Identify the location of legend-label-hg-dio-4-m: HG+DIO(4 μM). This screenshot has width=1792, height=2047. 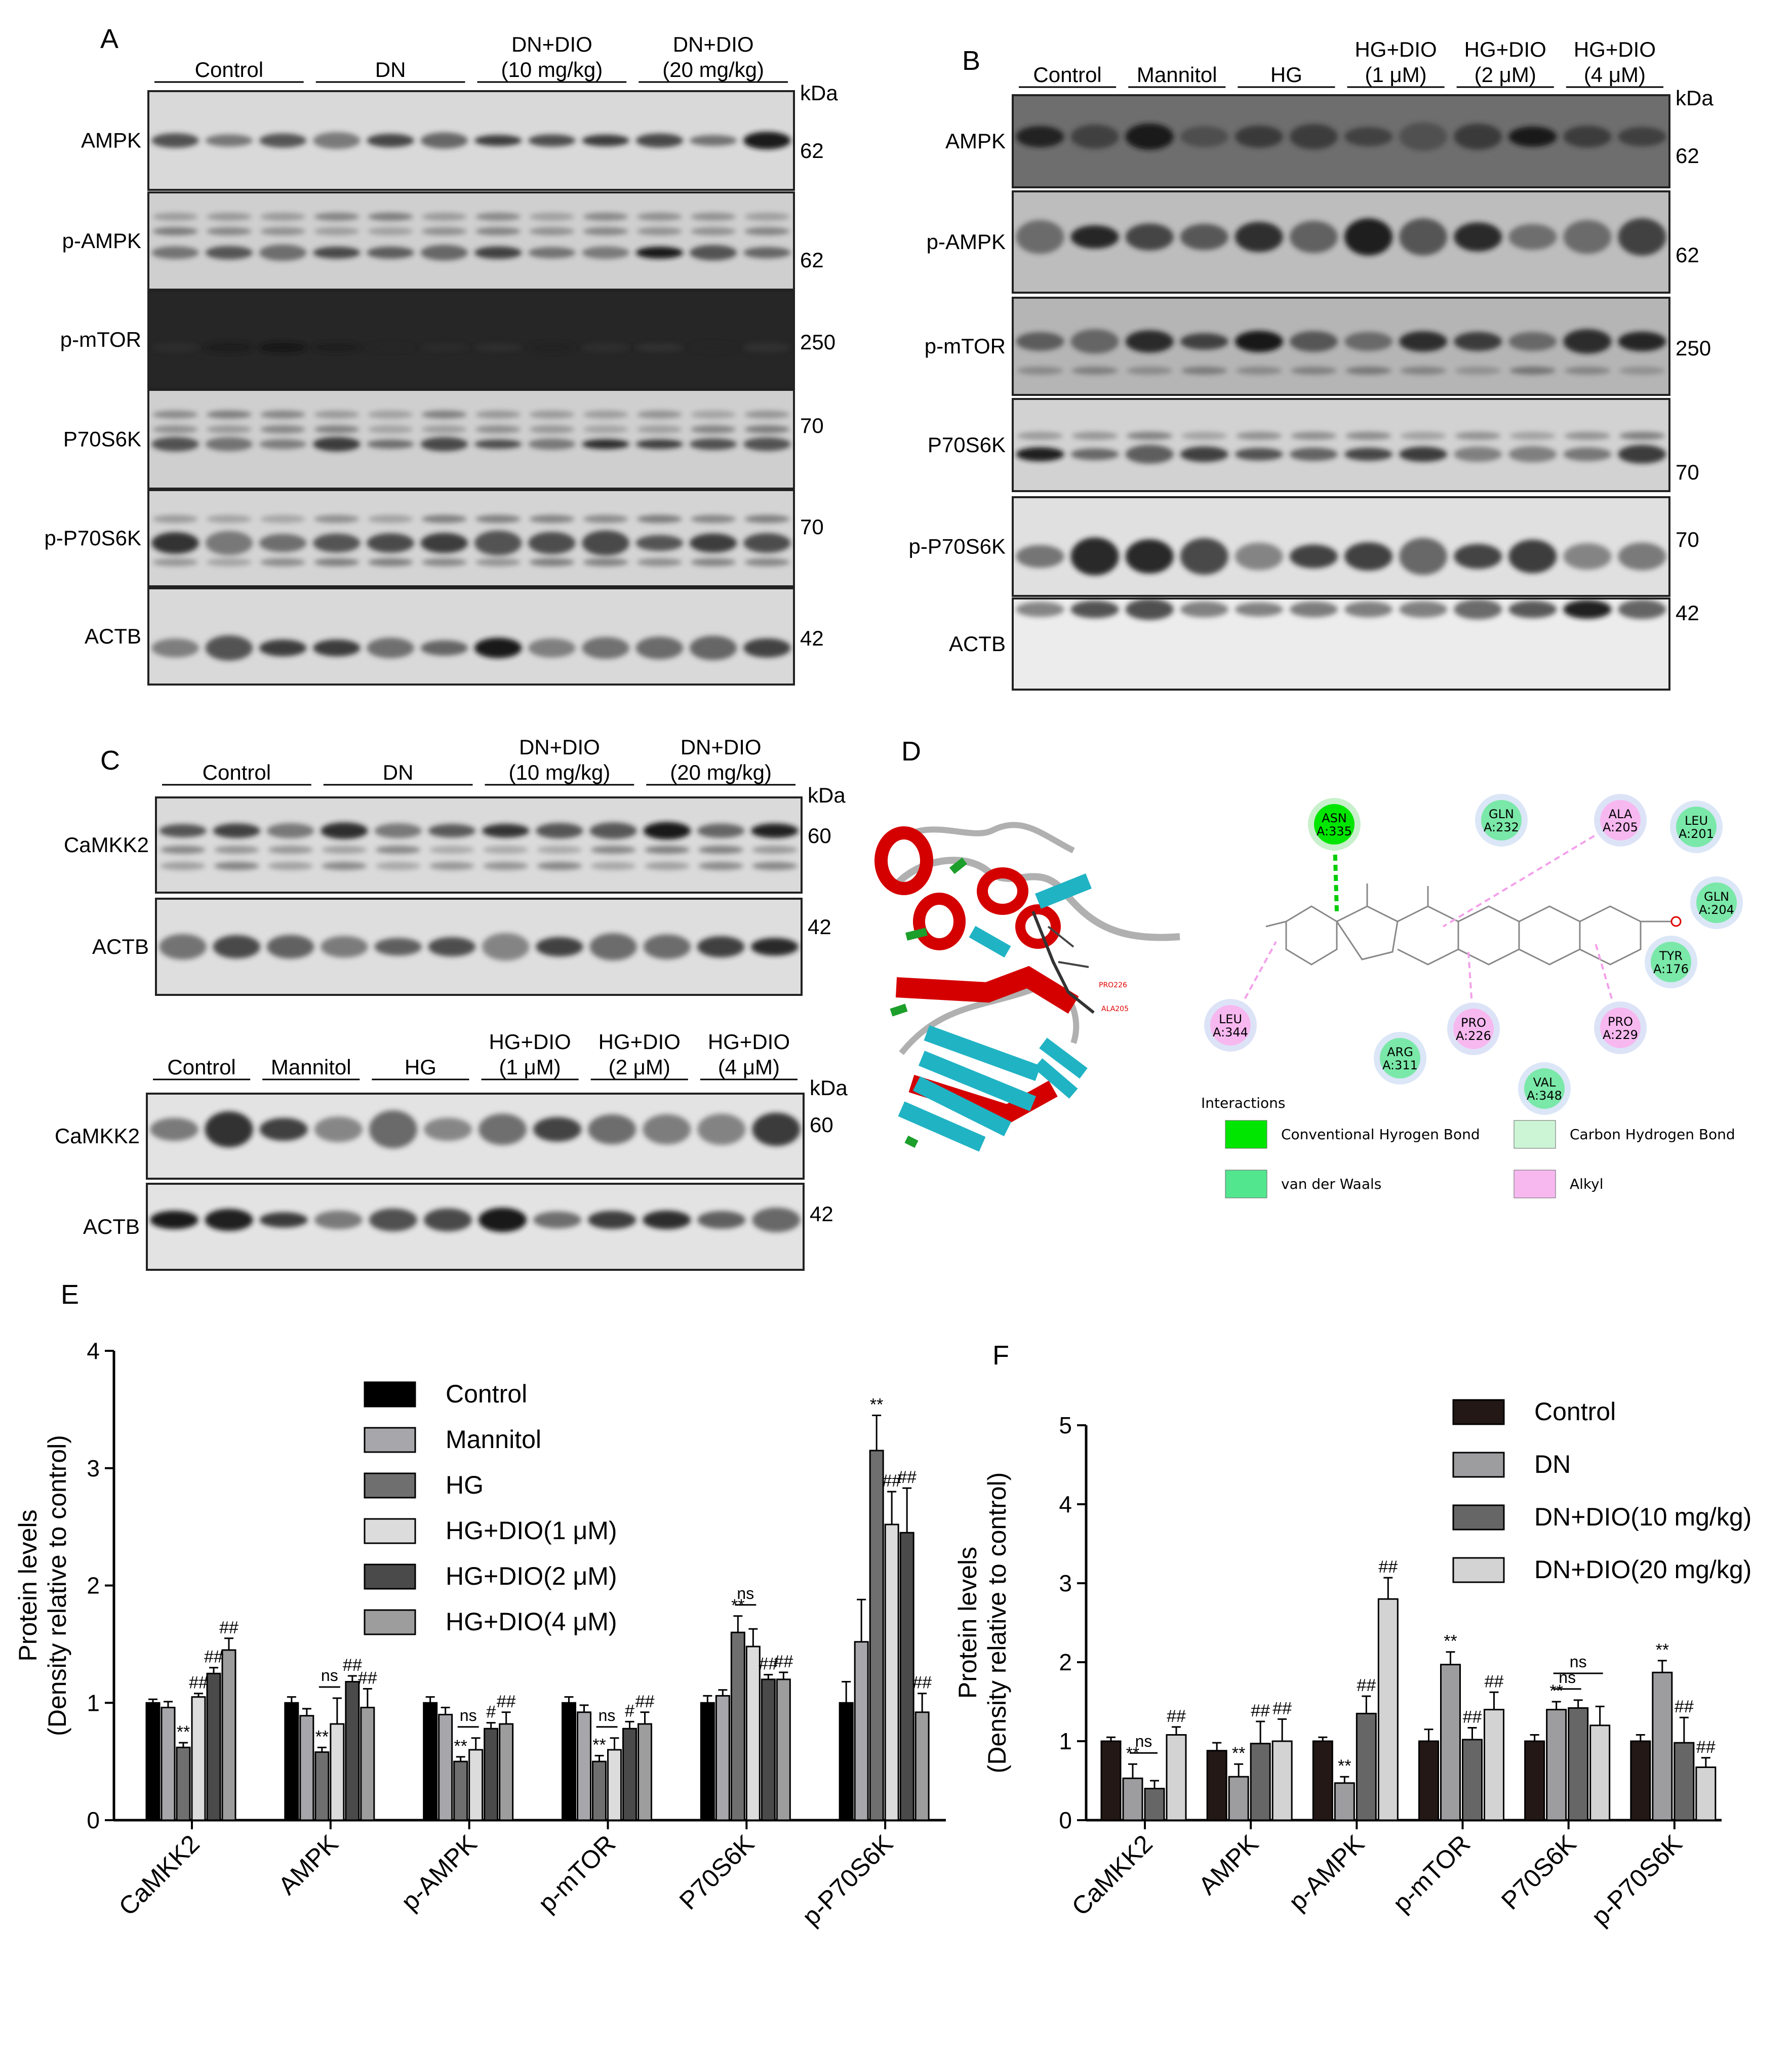
(531, 1622).